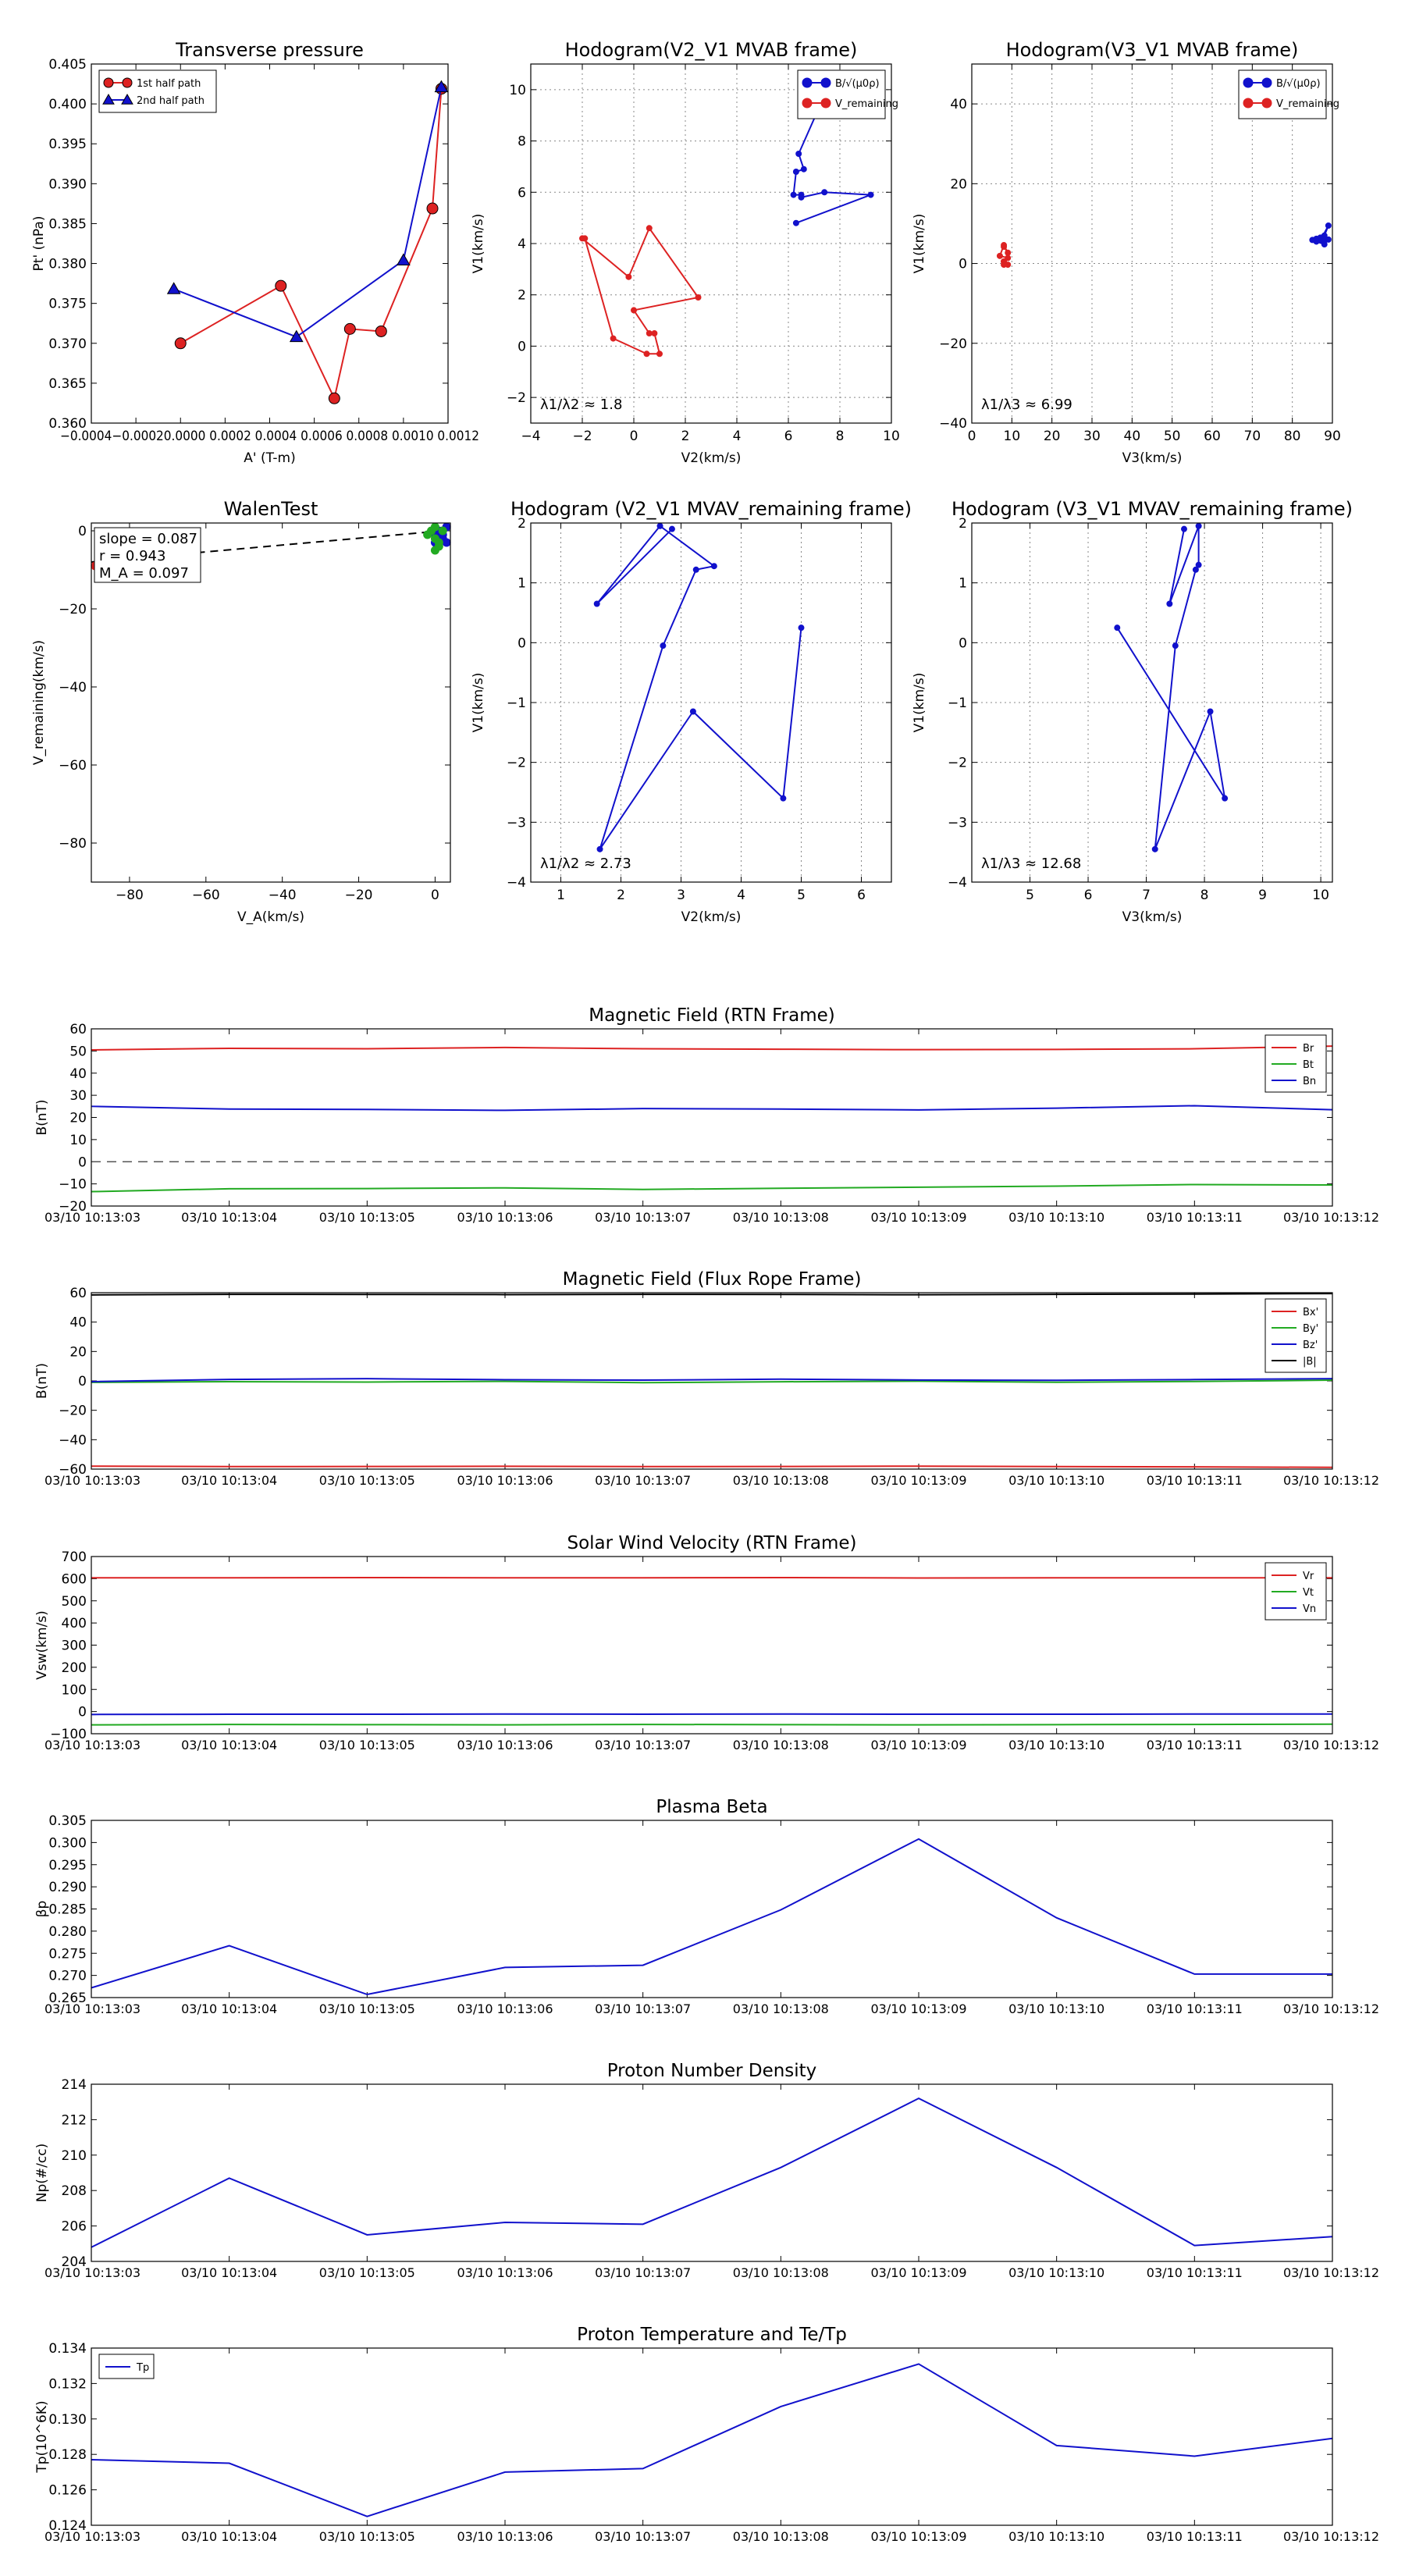 The width and height of the screenshot is (1405, 2576). I want to click on y-tick-label: −2, so click(516, 763).